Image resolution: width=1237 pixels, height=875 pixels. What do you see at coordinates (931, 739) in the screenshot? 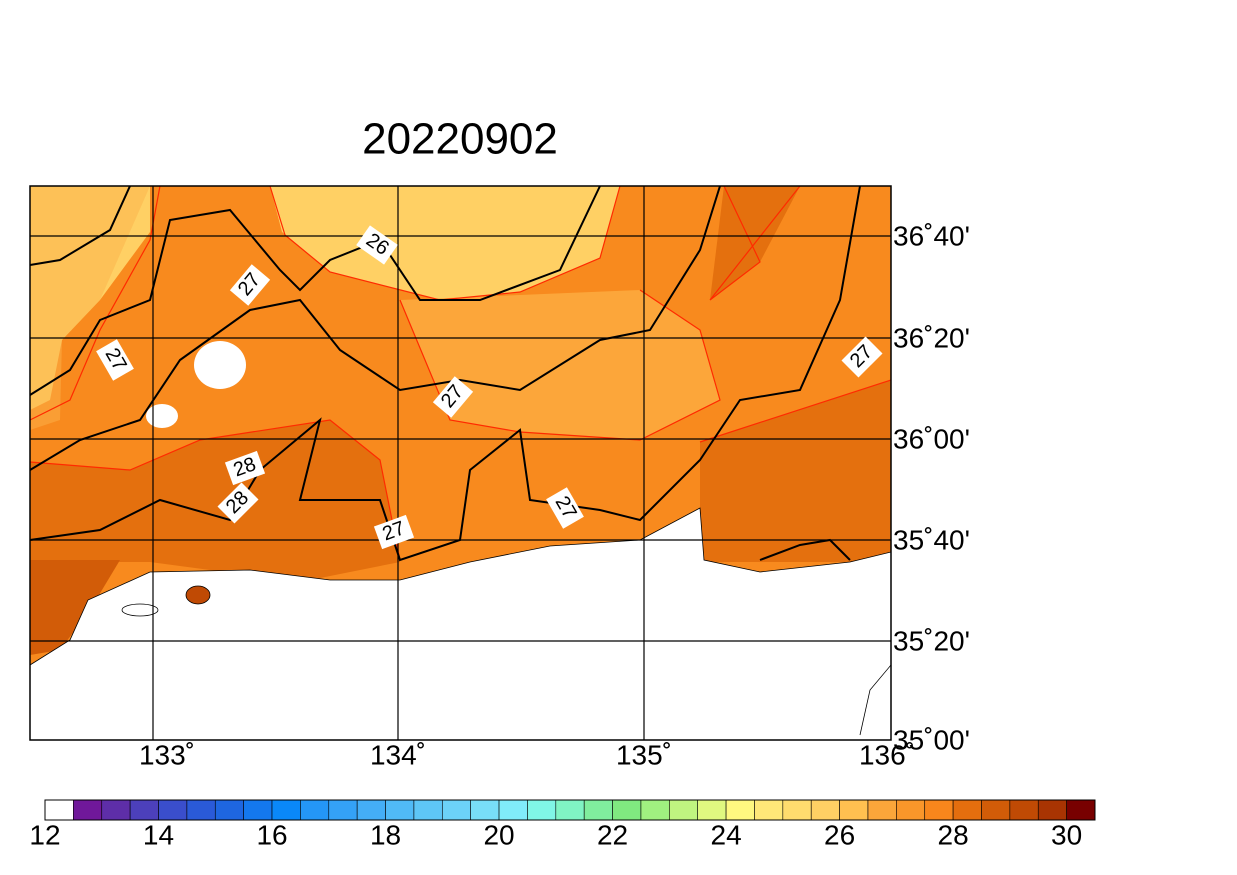
I see `lat-label: 35˚00'` at bounding box center [931, 739].